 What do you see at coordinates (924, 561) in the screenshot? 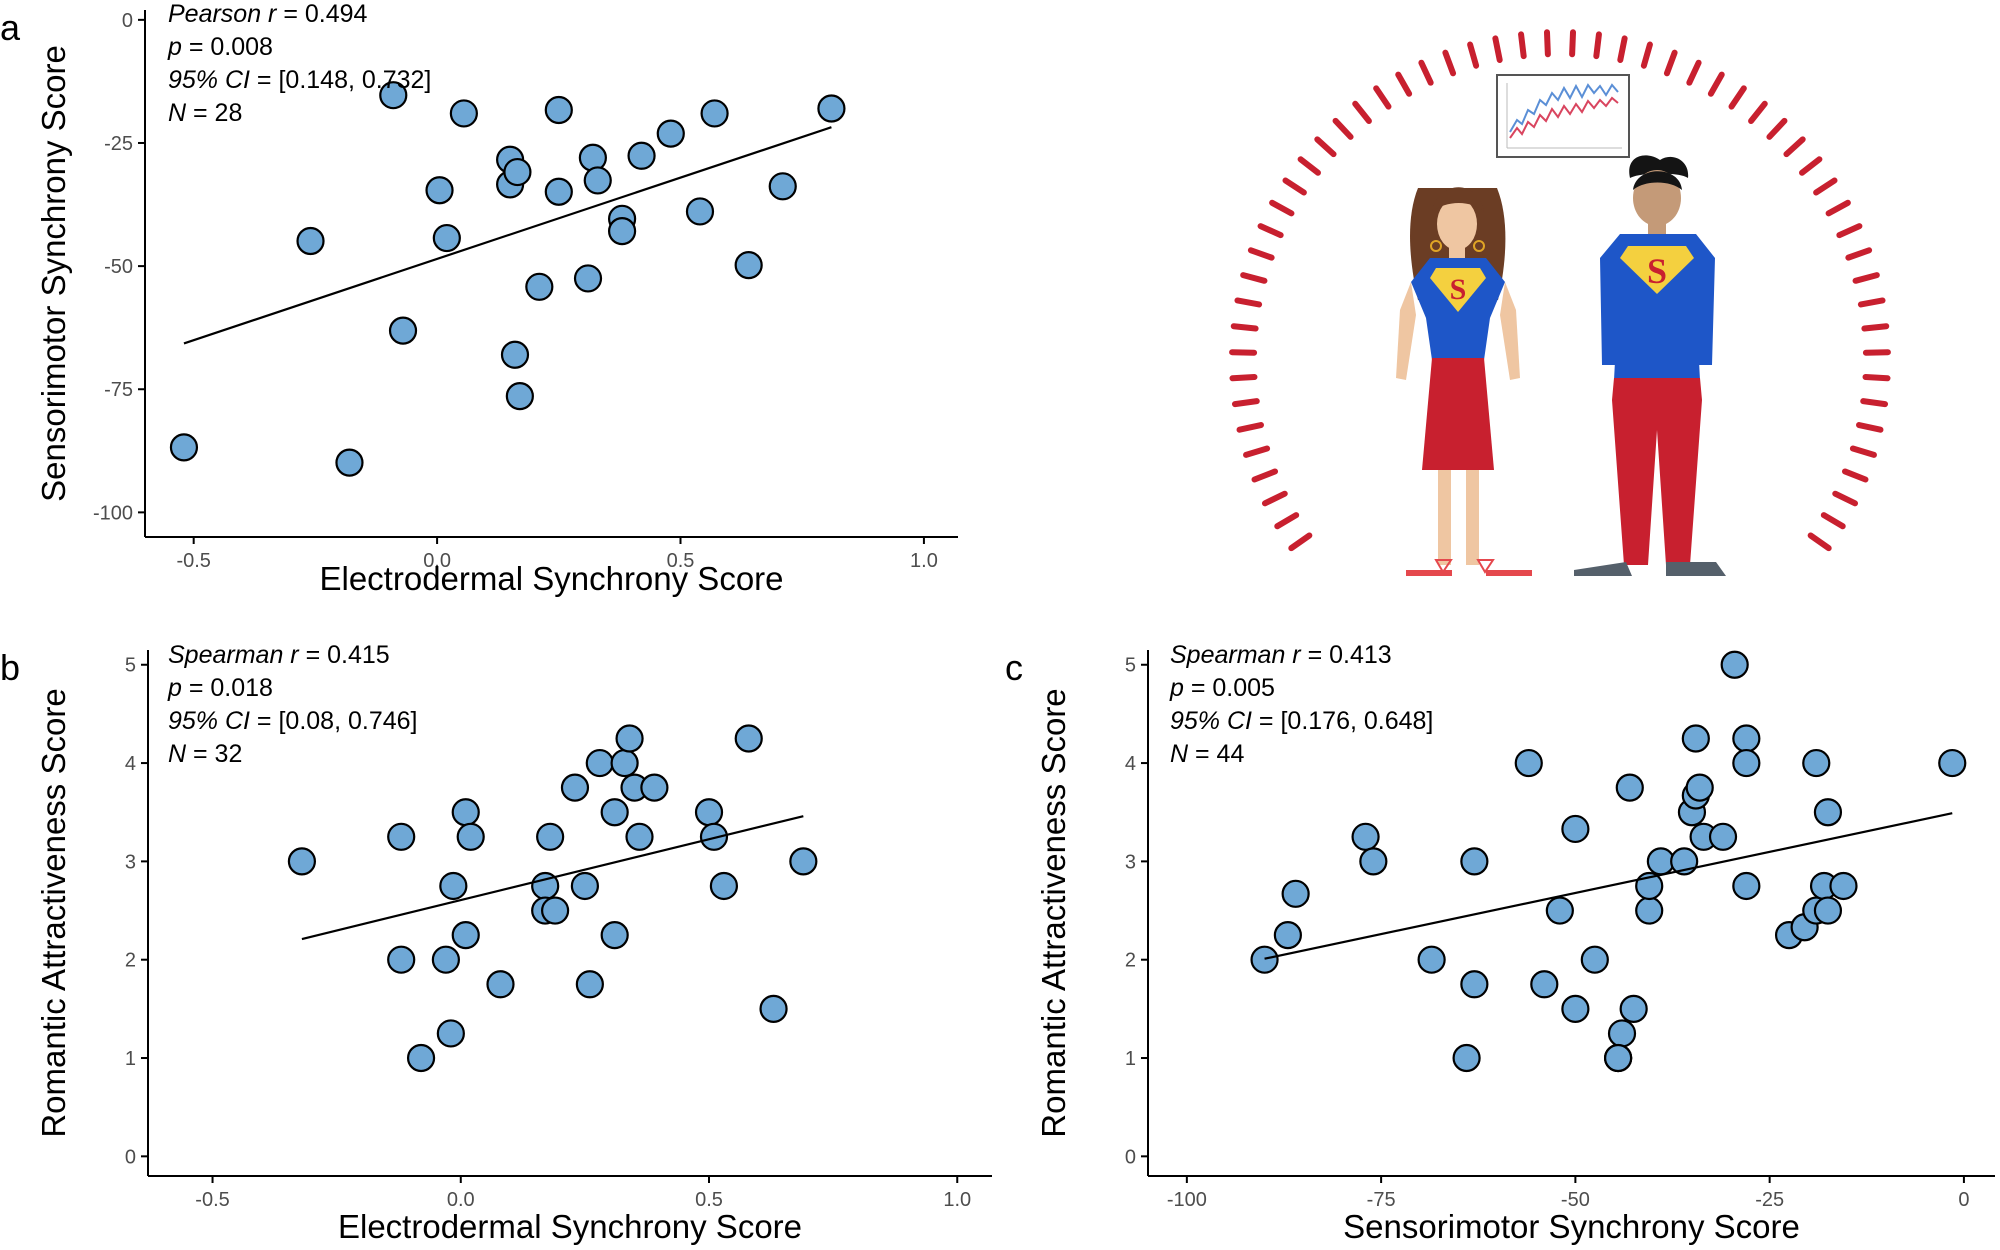
I see `x-tick-label: 1.0` at bounding box center [924, 561].